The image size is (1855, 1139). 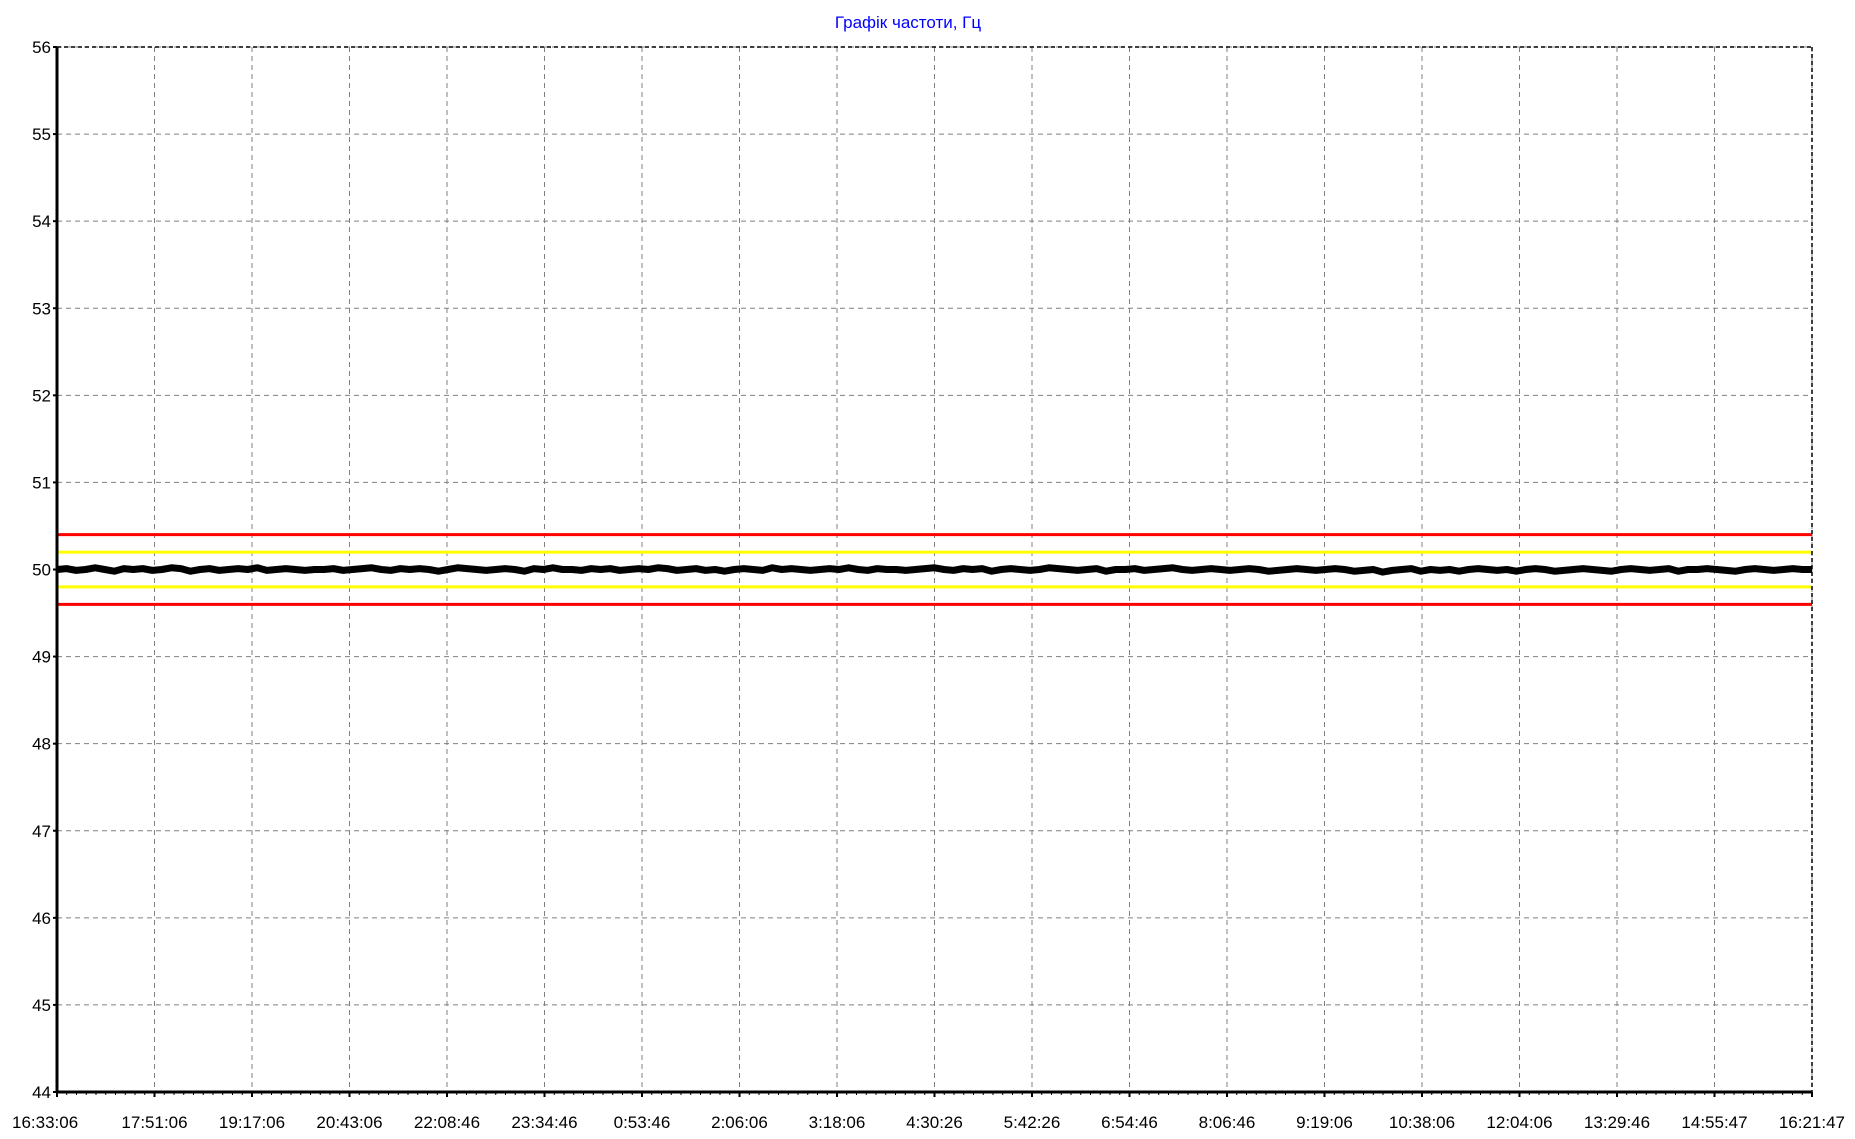 I want to click on y-tick-label: 54, so click(x=41, y=221).